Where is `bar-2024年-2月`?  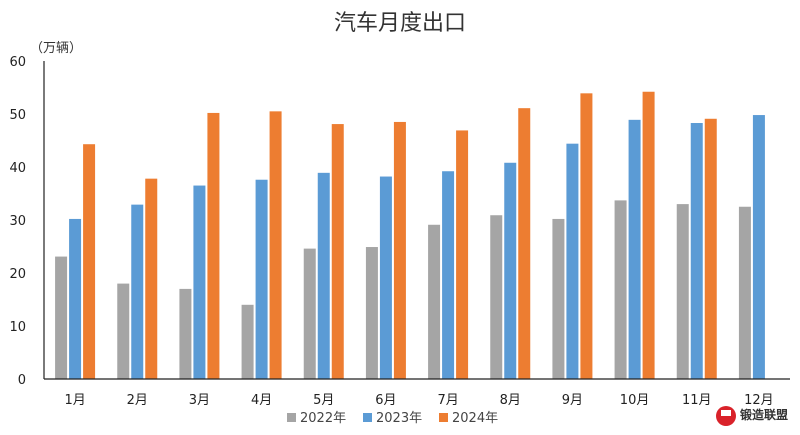
bar-2024年-2月 is located at coordinates (151, 278).